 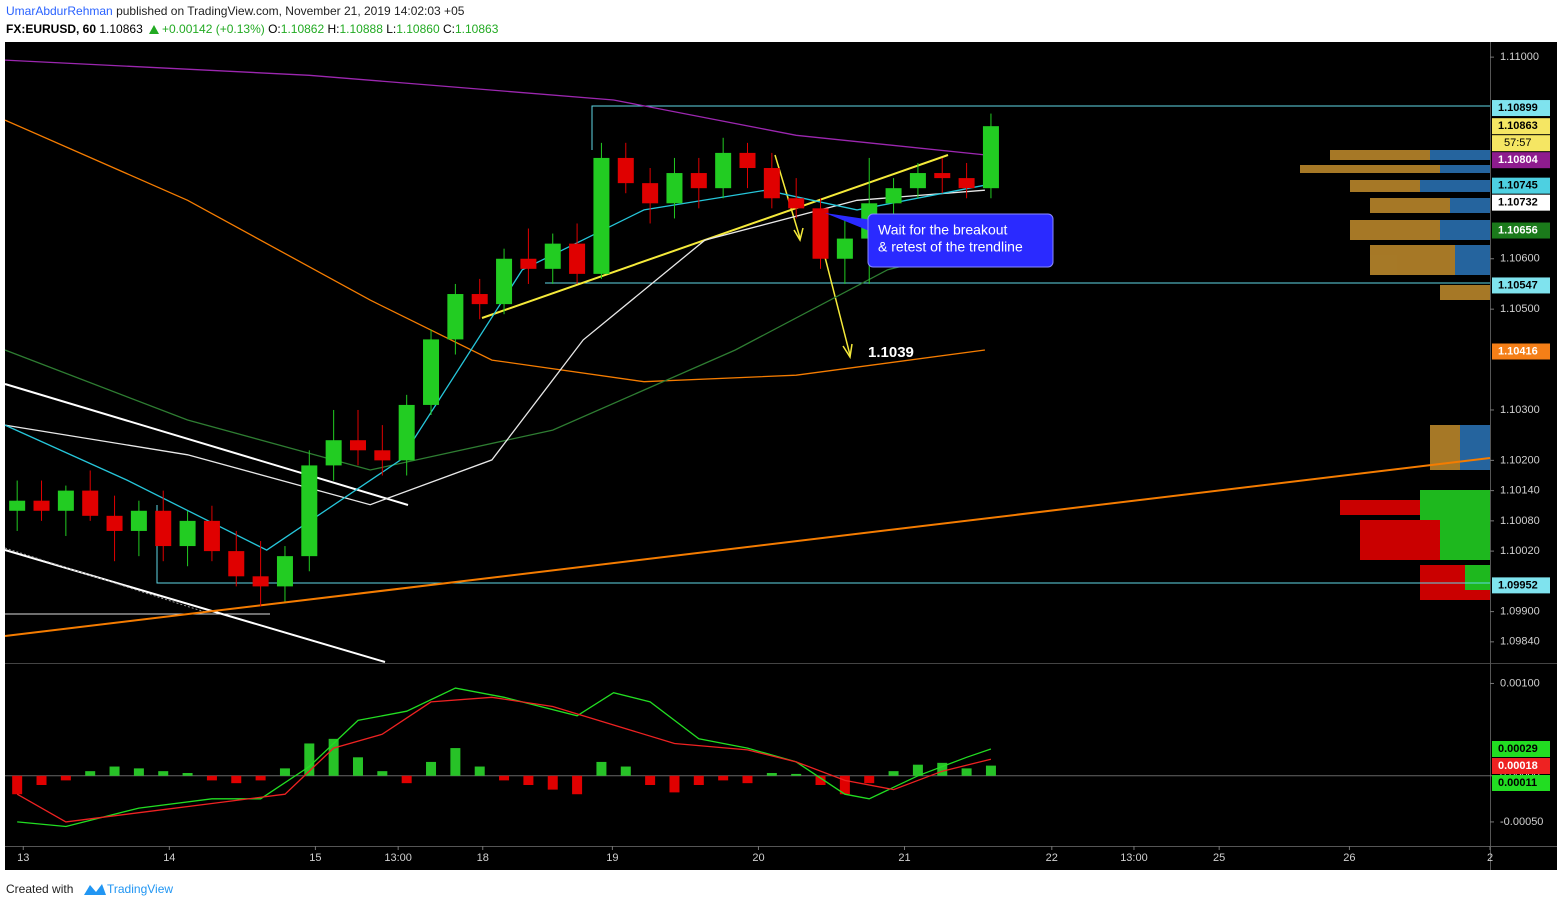 What do you see at coordinates (1520, 521) in the screenshot?
I see `y-tick-label: 1.10080` at bounding box center [1520, 521].